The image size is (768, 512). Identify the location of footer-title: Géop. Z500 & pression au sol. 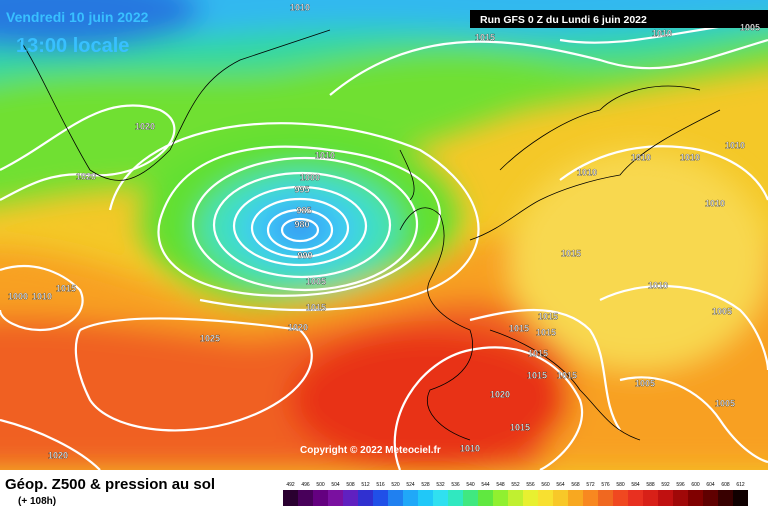
(110, 484).